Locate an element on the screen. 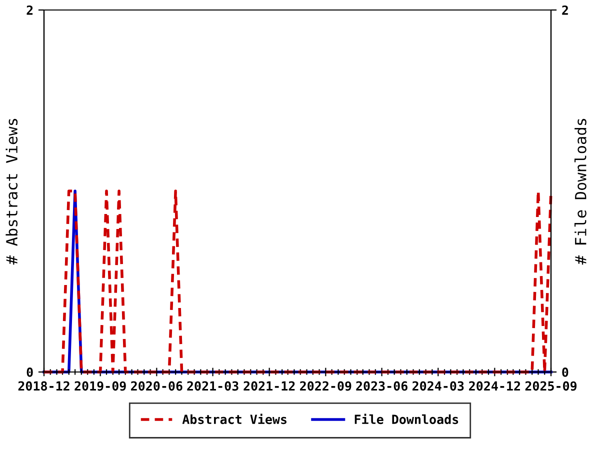  x-tick-label: 2024-12 is located at coordinates (494, 386).